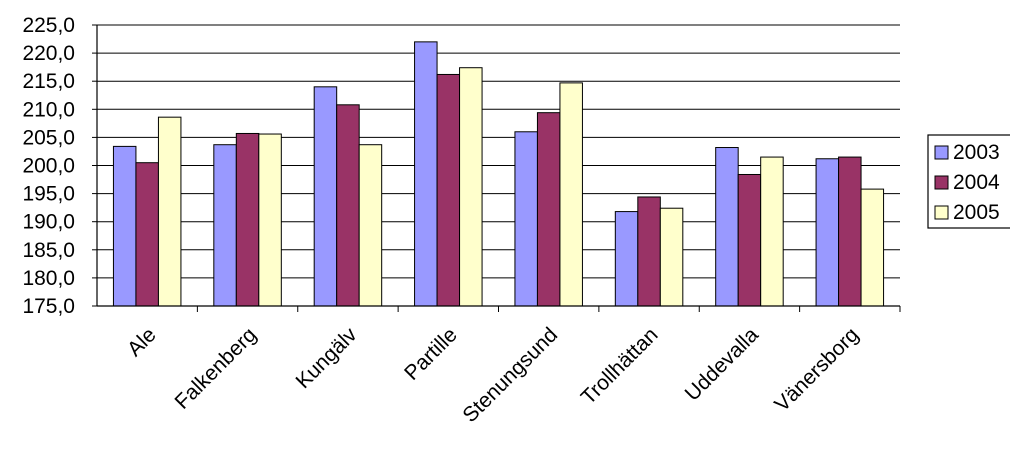 The height and width of the screenshot is (455, 1010). Describe the element at coordinates (48, 194) in the screenshot. I see `y-tick-label: 195,0` at that location.